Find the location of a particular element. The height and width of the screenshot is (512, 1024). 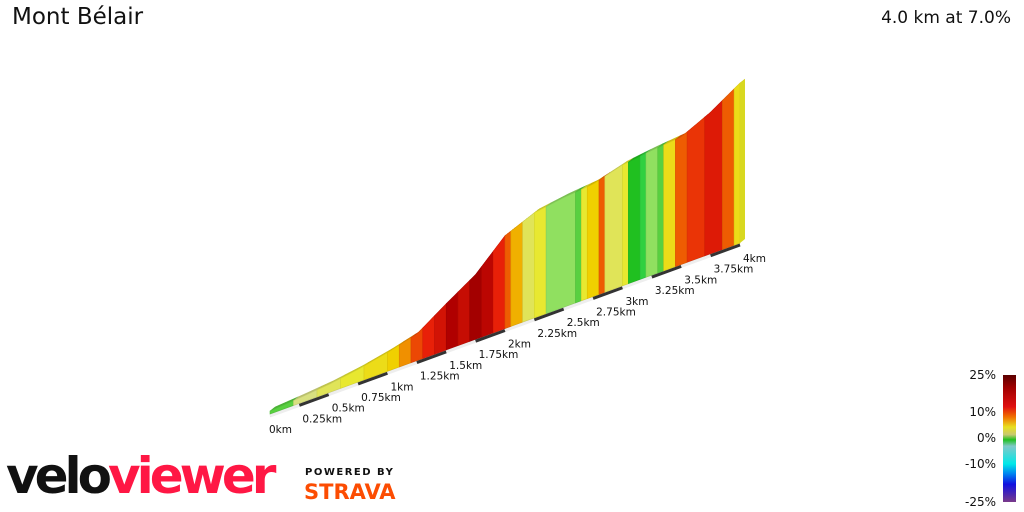

x-tick-label: 0.5km is located at coordinates (348, 409).